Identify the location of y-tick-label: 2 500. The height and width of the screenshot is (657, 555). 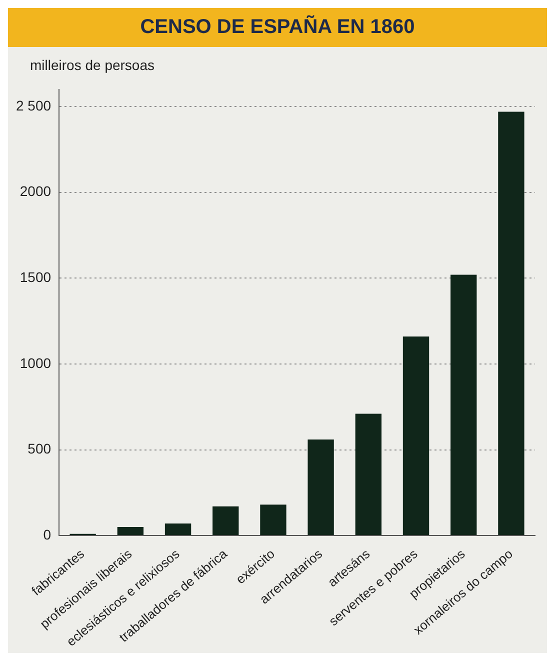
(34, 105).